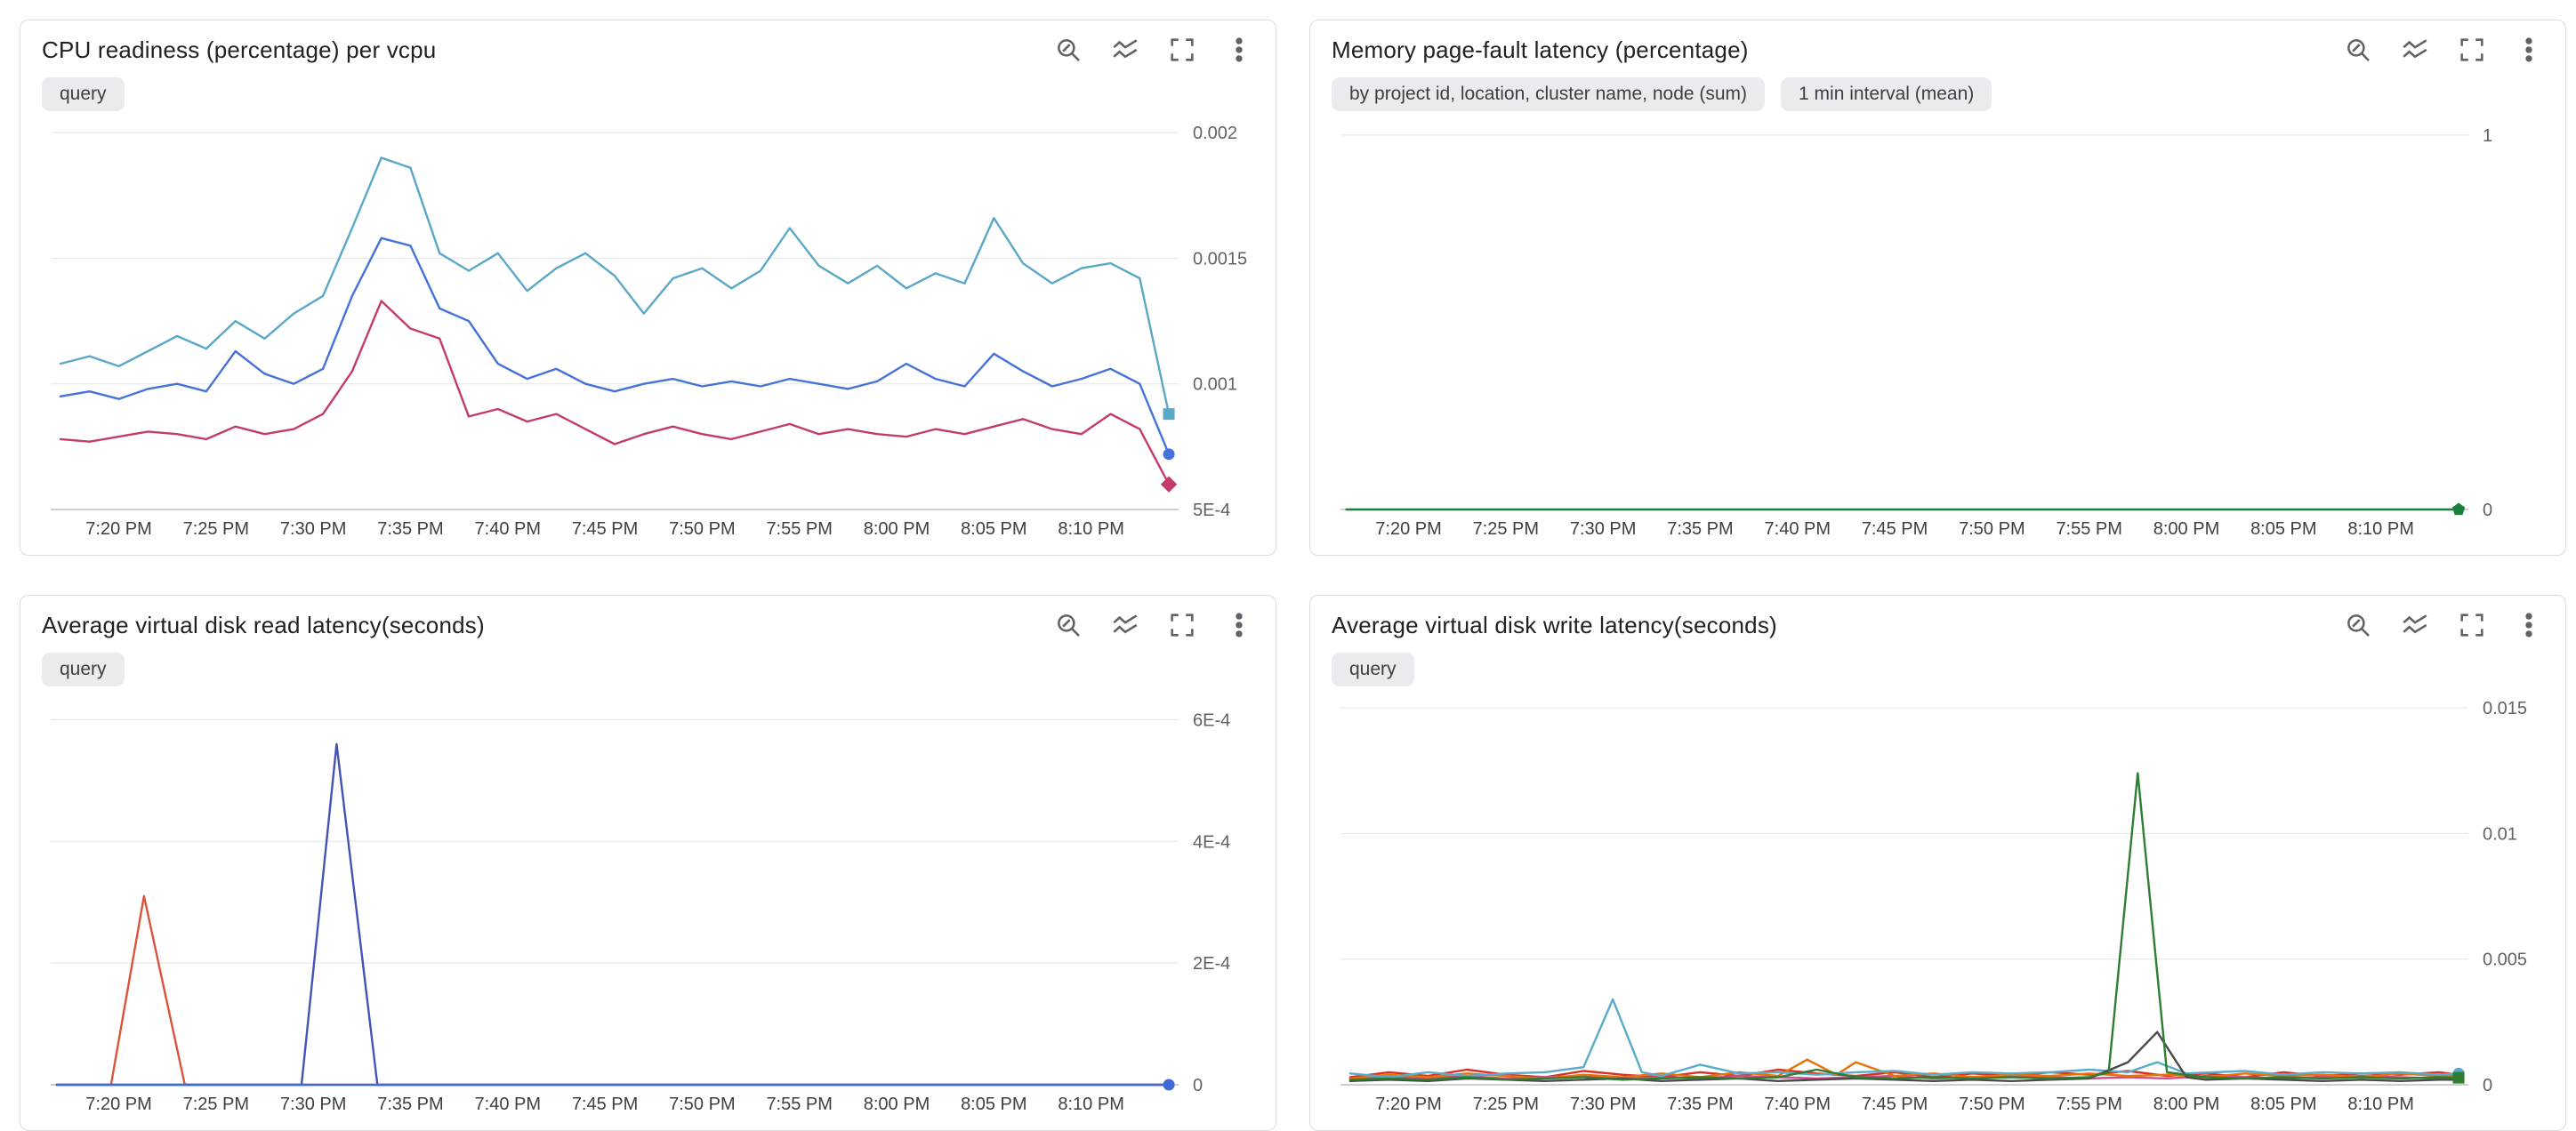 This screenshot has height=1131, width=2576. Describe the element at coordinates (1938, 50) in the screenshot. I see `card-header: Memory page-fault latency (percentage)` at that location.